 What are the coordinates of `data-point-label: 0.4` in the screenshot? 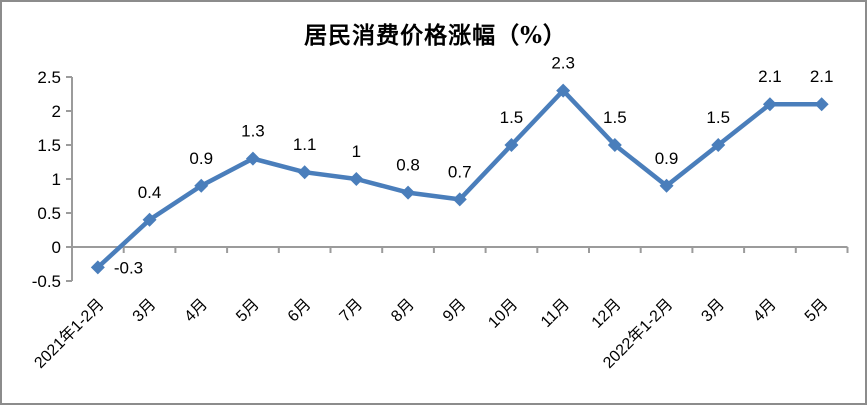 It's located at (150, 192).